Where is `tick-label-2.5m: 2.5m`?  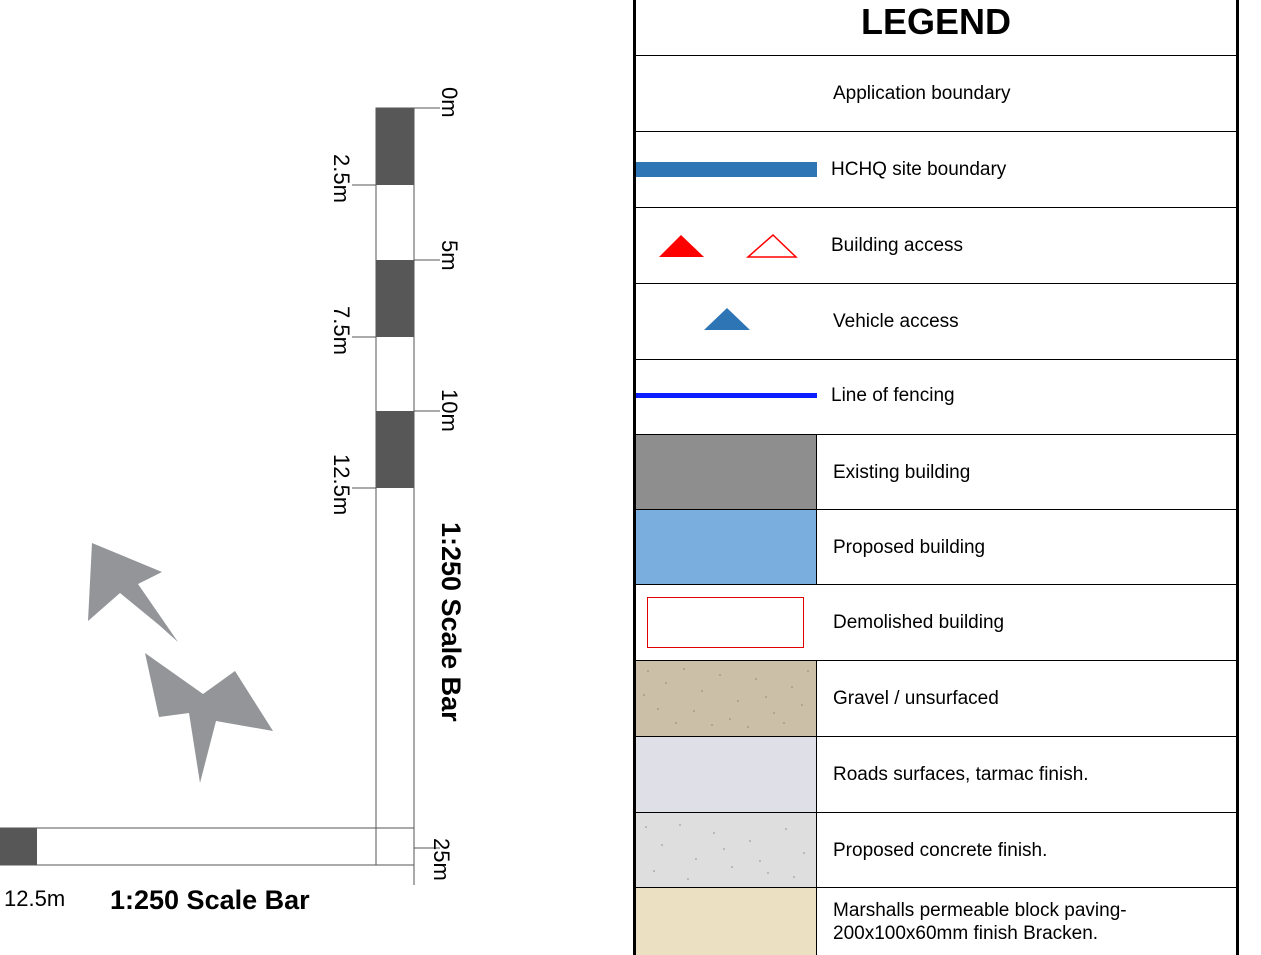
tick-label-2.5m: 2.5m is located at coordinates (341, 178).